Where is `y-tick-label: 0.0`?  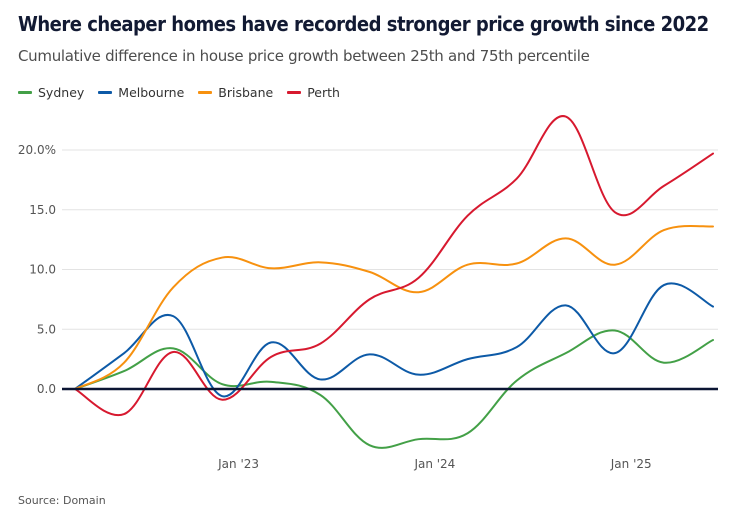 y-tick-label: 0.0 is located at coordinates (46, 389).